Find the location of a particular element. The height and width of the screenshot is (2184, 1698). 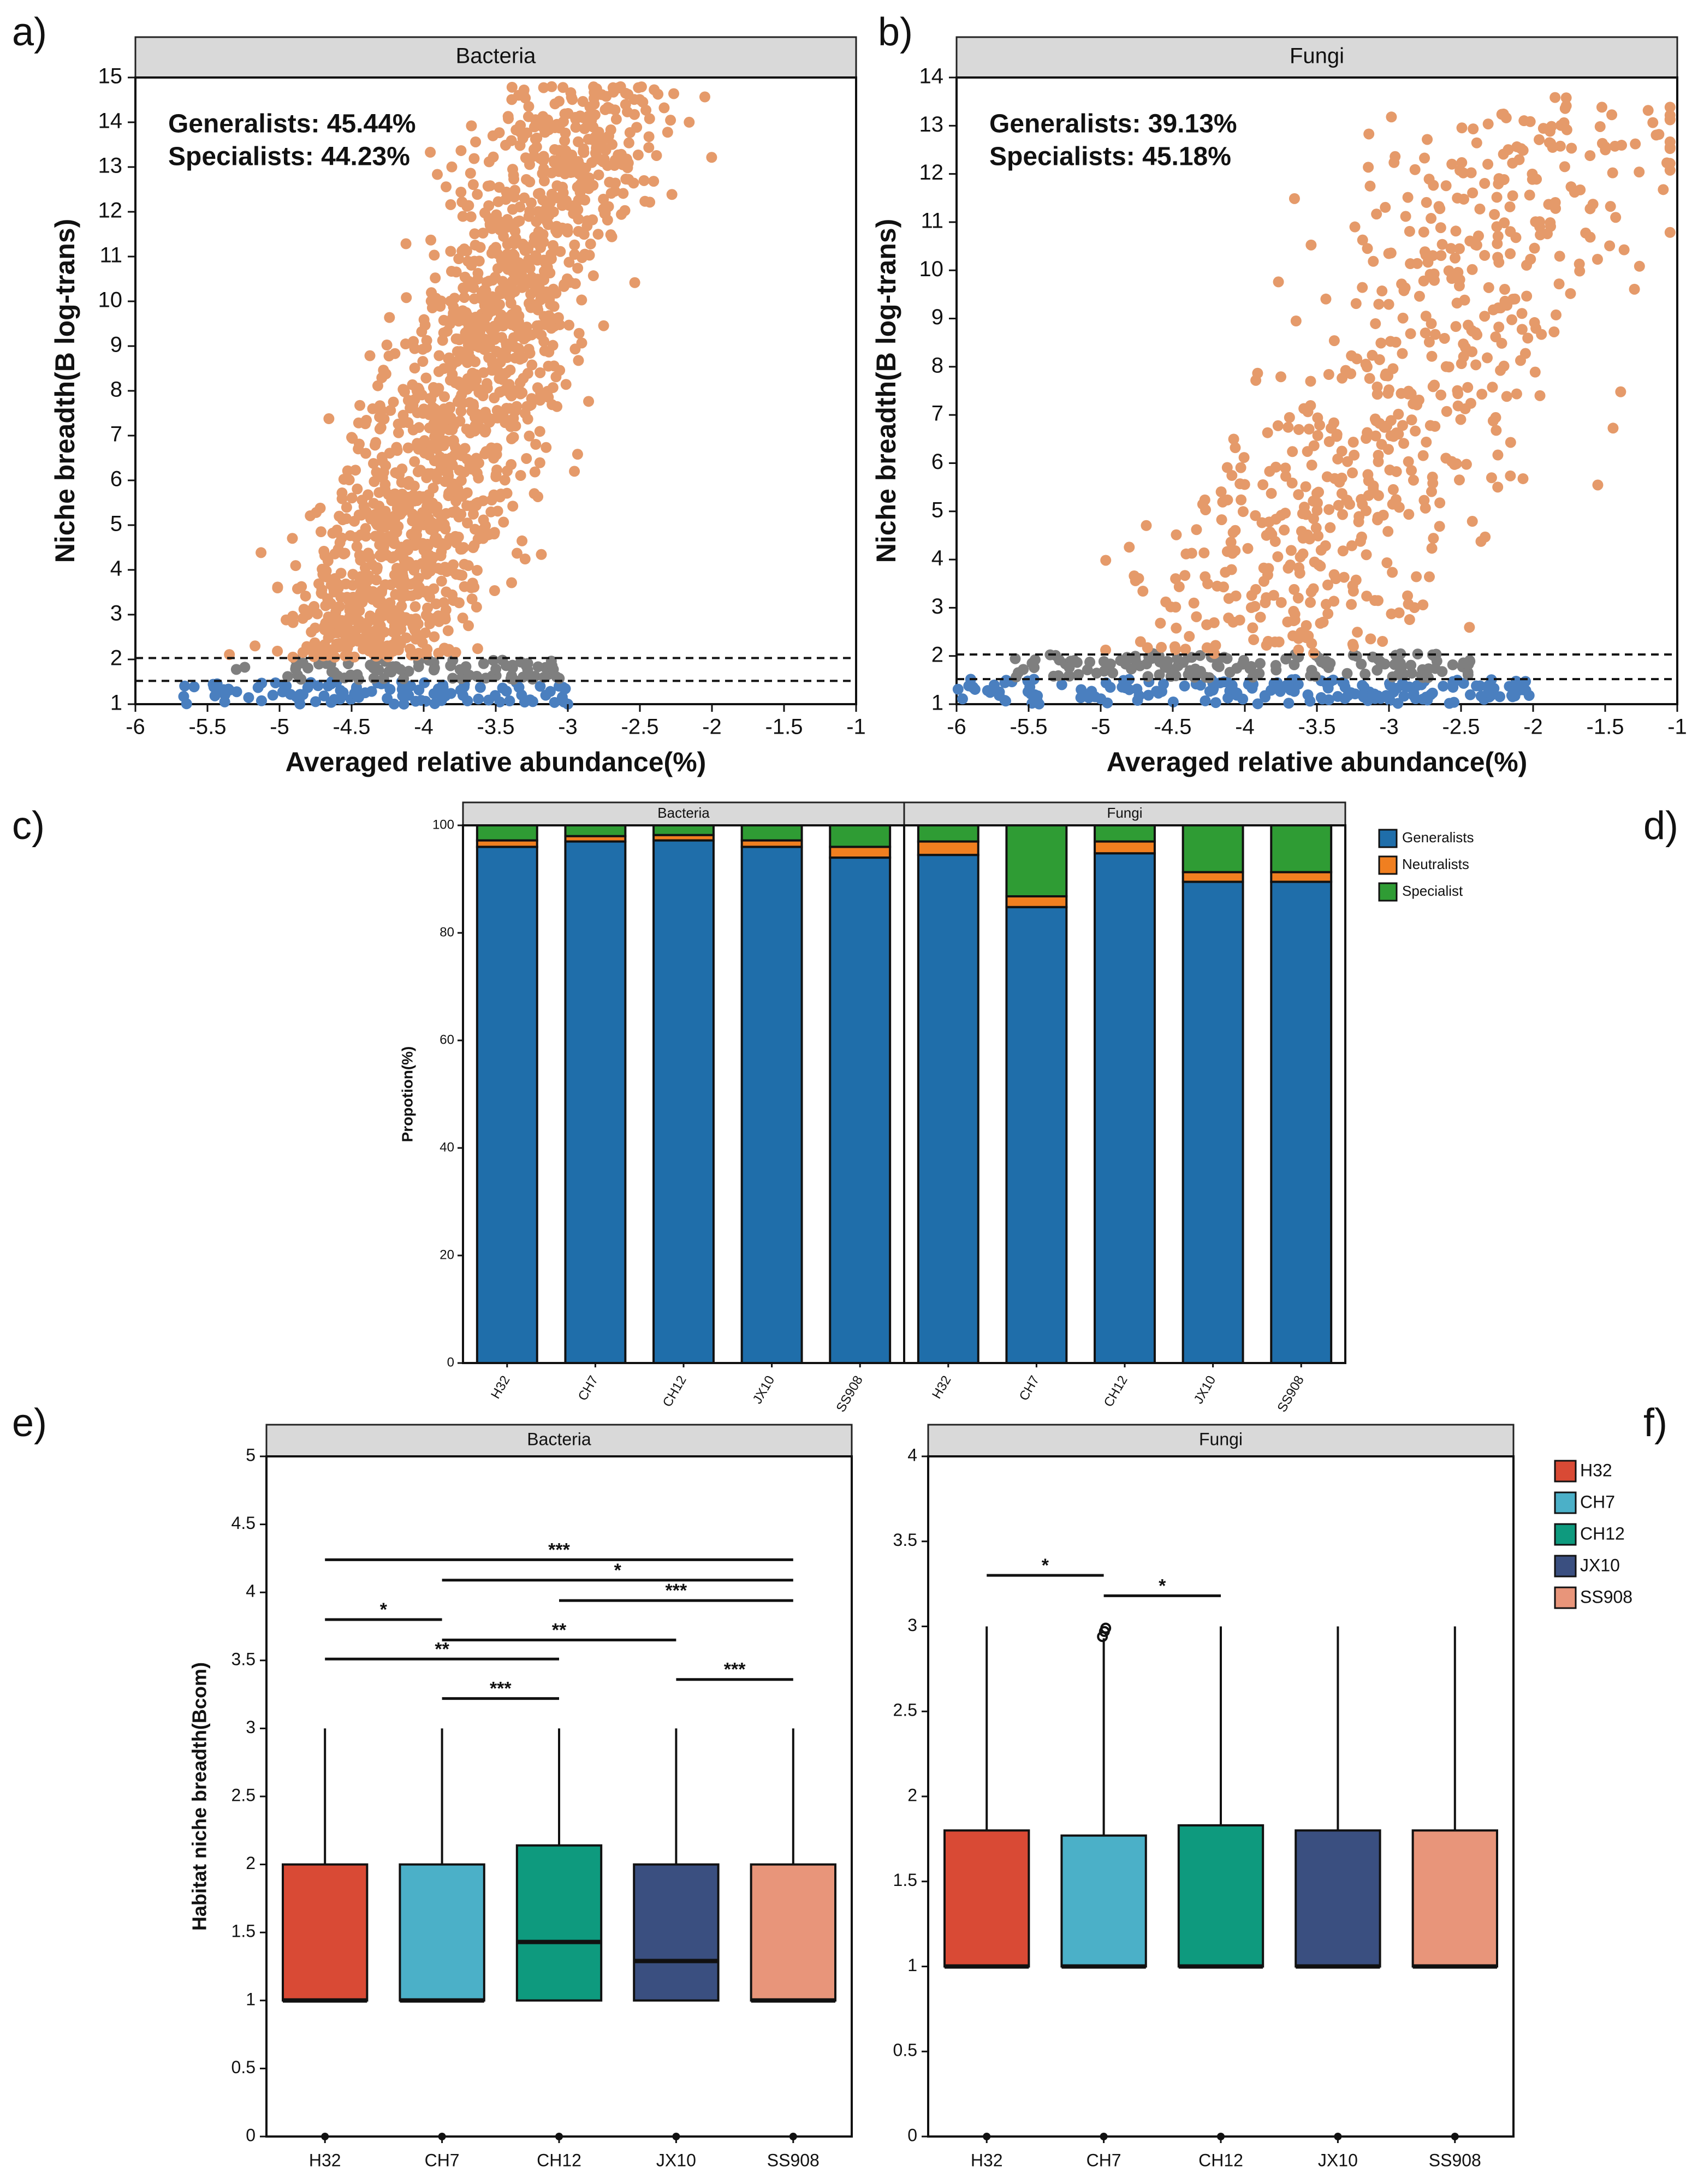

y-tick-label: 12 is located at coordinates (110, 211).